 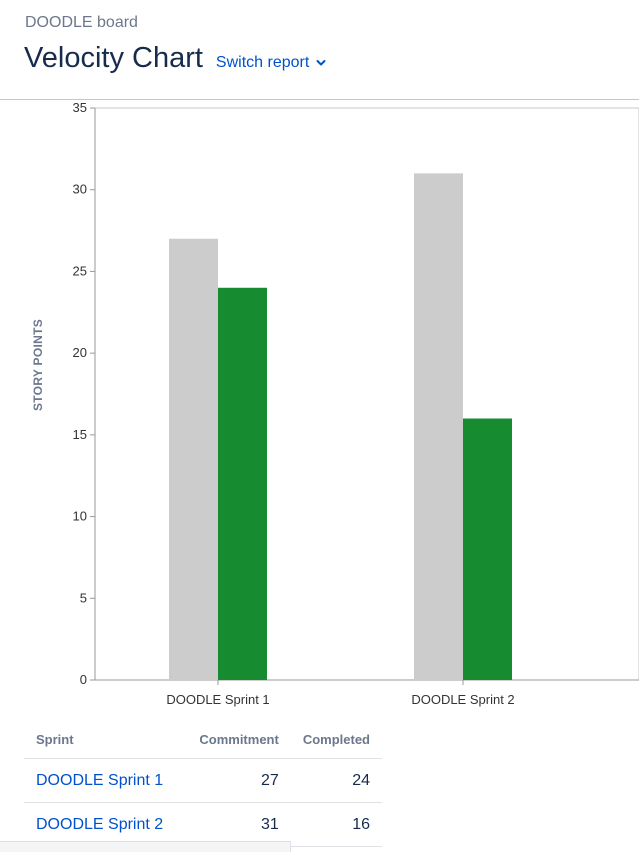 What do you see at coordinates (80, 189) in the screenshot?
I see `y-tick-label: 30` at bounding box center [80, 189].